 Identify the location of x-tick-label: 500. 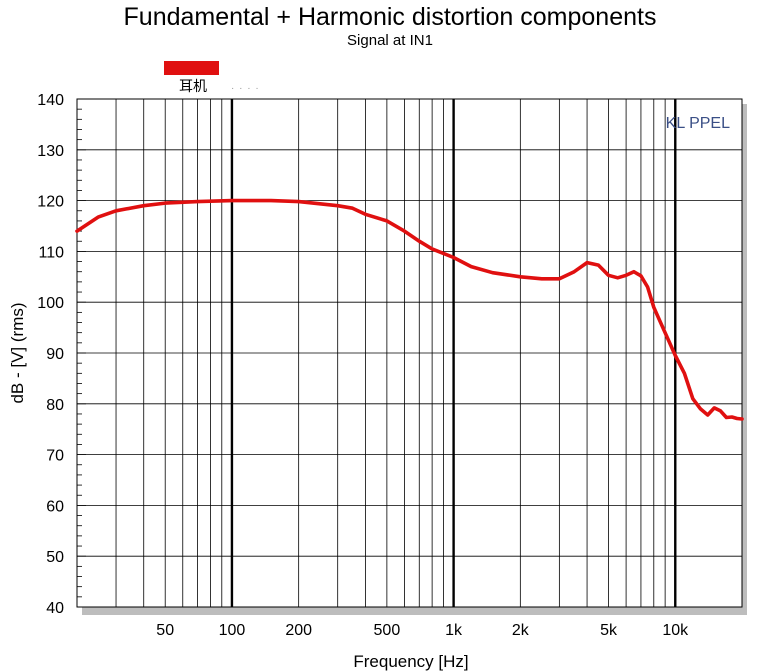
(387, 630).